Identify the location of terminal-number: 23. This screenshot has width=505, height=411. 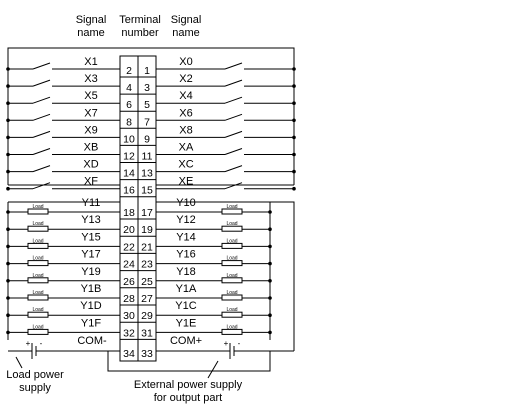
(147, 265).